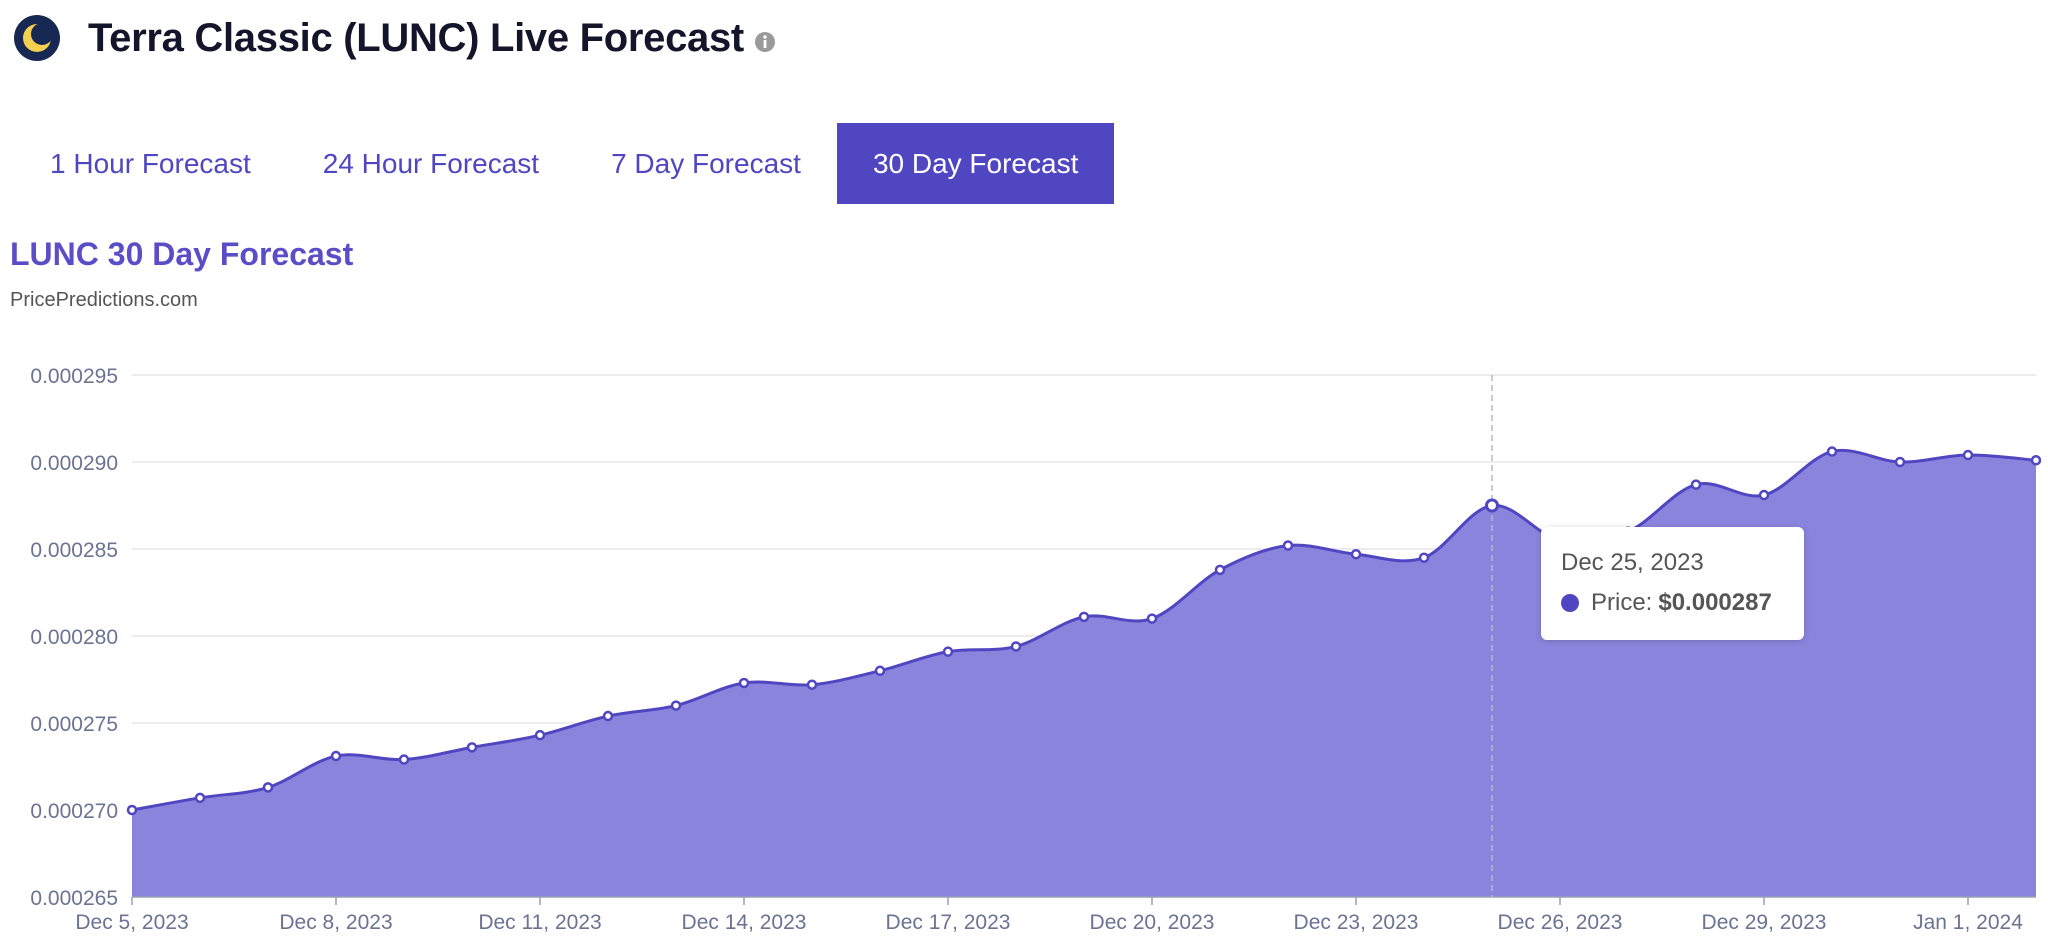  What do you see at coordinates (706, 163) in the screenshot?
I see `tab-7-day-forecast: 7 Day Forecast` at bounding box center [706, 163].